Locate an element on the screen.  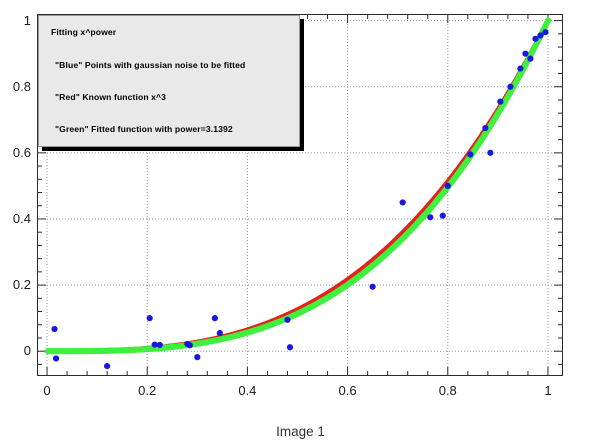
x-tick-label: 0 is located at coordinates (47, 390).